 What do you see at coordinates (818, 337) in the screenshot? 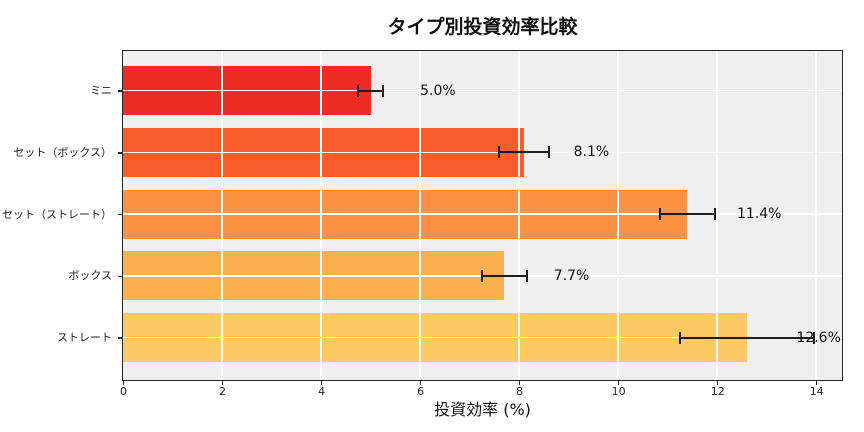
I see `bar-value-label: 12.6%` at bounding box center [818, 337].